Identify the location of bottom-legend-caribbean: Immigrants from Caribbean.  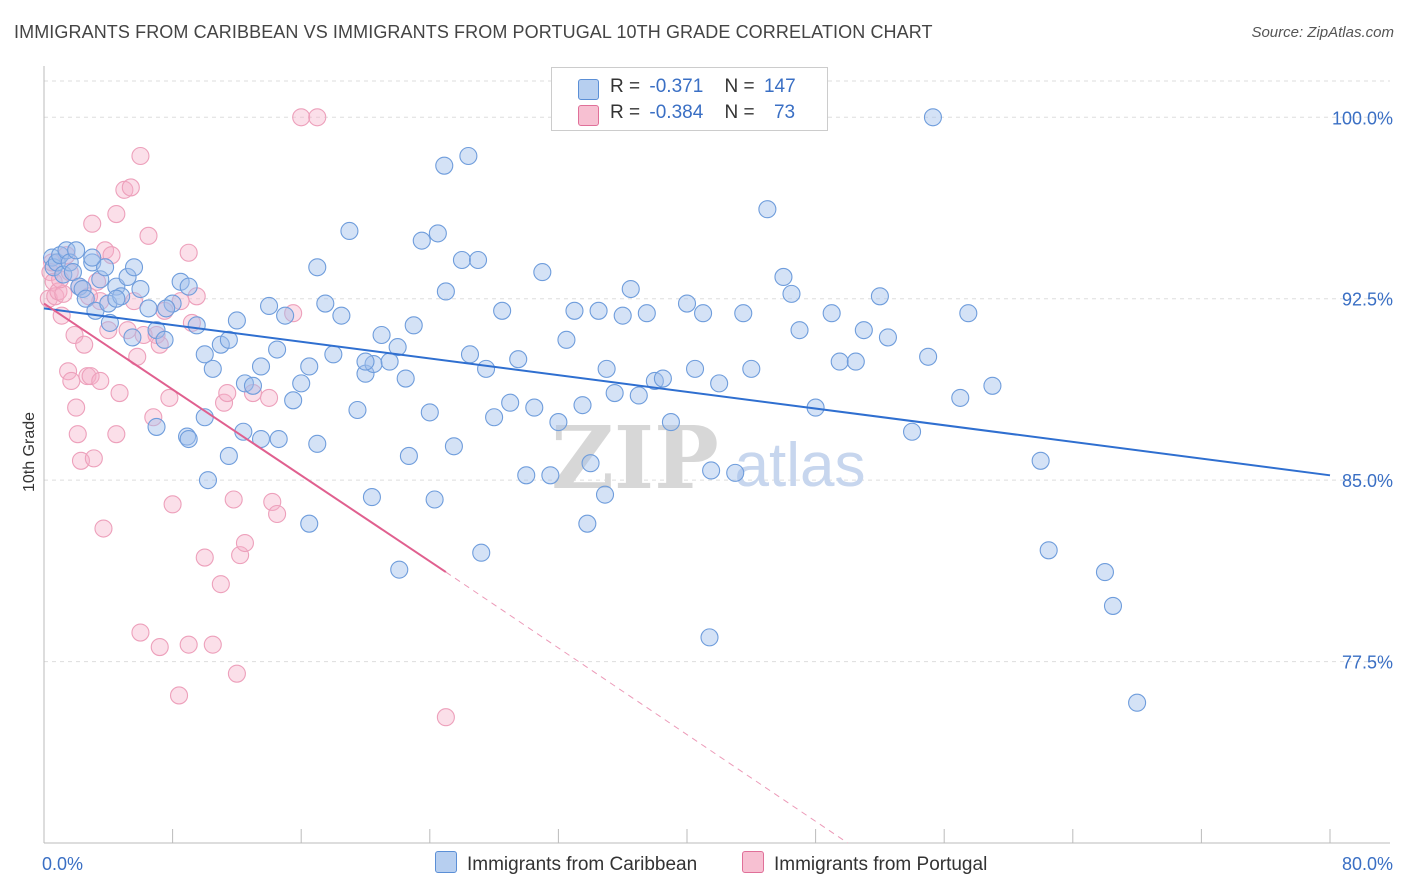
(566, 863).